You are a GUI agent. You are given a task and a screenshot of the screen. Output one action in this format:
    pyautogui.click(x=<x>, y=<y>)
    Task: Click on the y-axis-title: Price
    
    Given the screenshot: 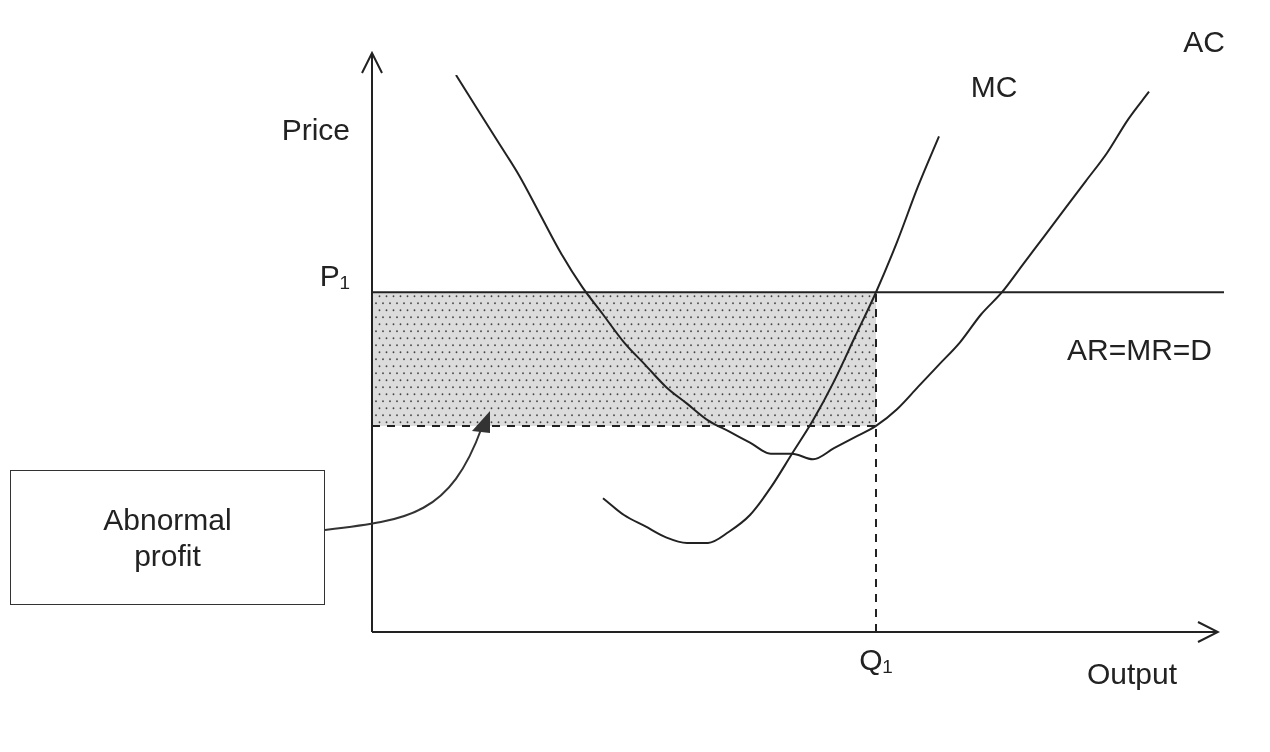 What is the action you would take?
    pyautogui.click(x=315, y=130)
    